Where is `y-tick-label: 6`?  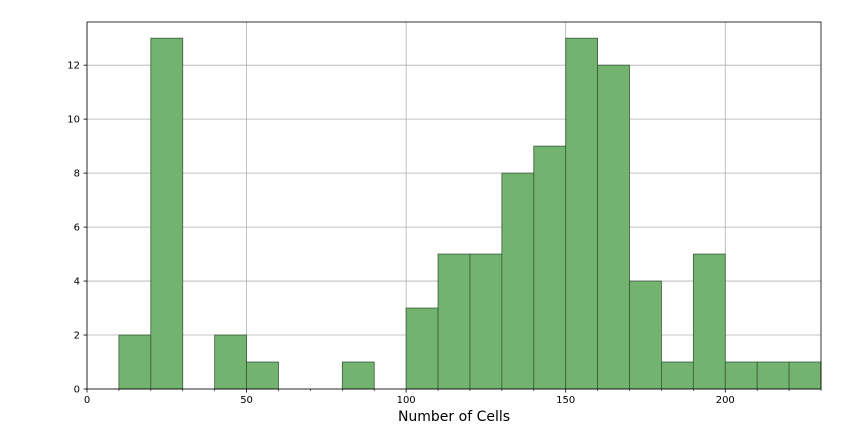
y-tick-label: 6 is located at coordinates (77, 228).